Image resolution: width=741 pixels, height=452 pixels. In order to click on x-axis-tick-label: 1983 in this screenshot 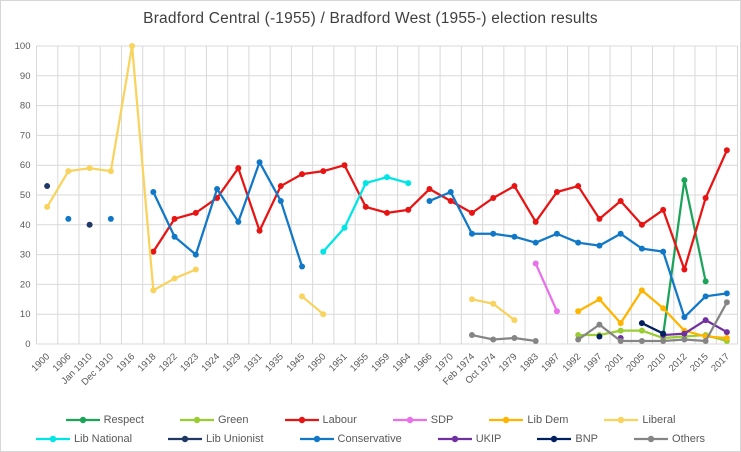, I will do `click(529, 362)`.